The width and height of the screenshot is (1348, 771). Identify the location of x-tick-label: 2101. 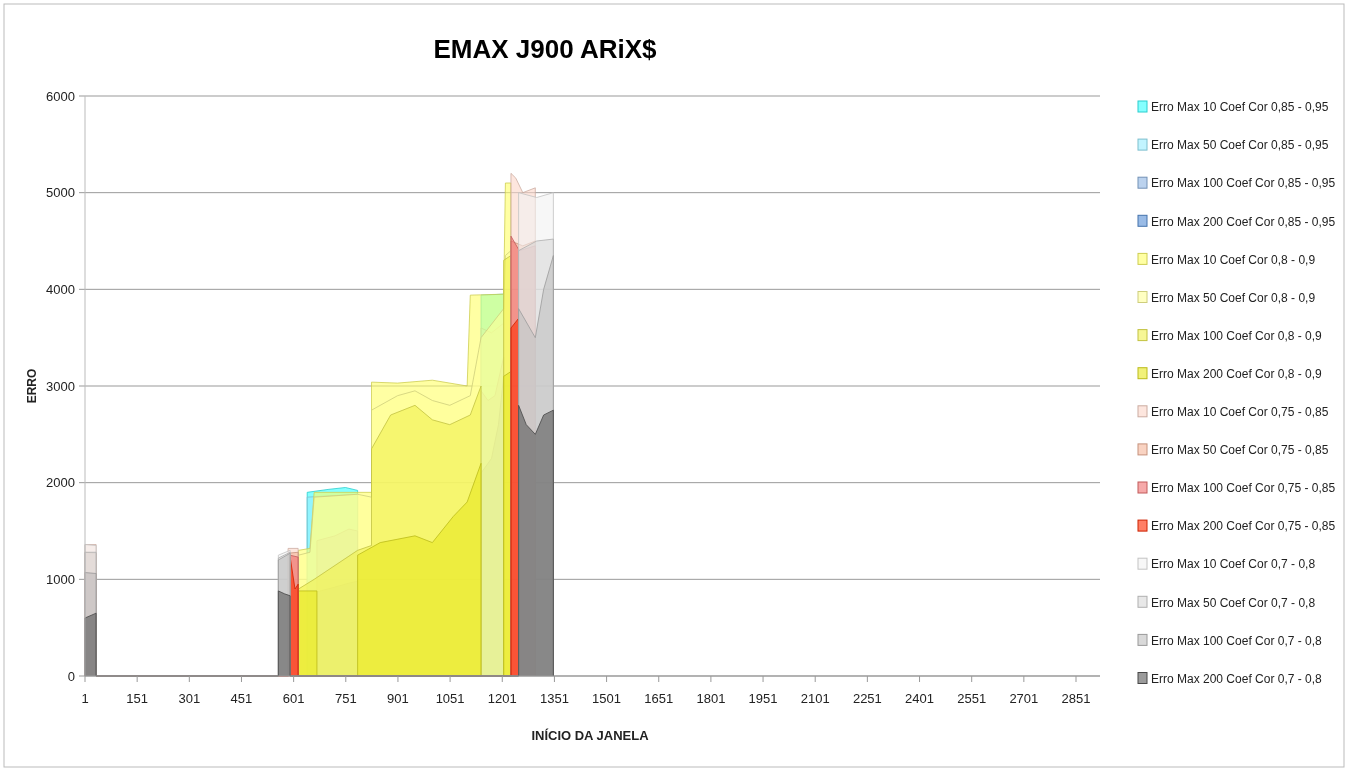
(815, 698).